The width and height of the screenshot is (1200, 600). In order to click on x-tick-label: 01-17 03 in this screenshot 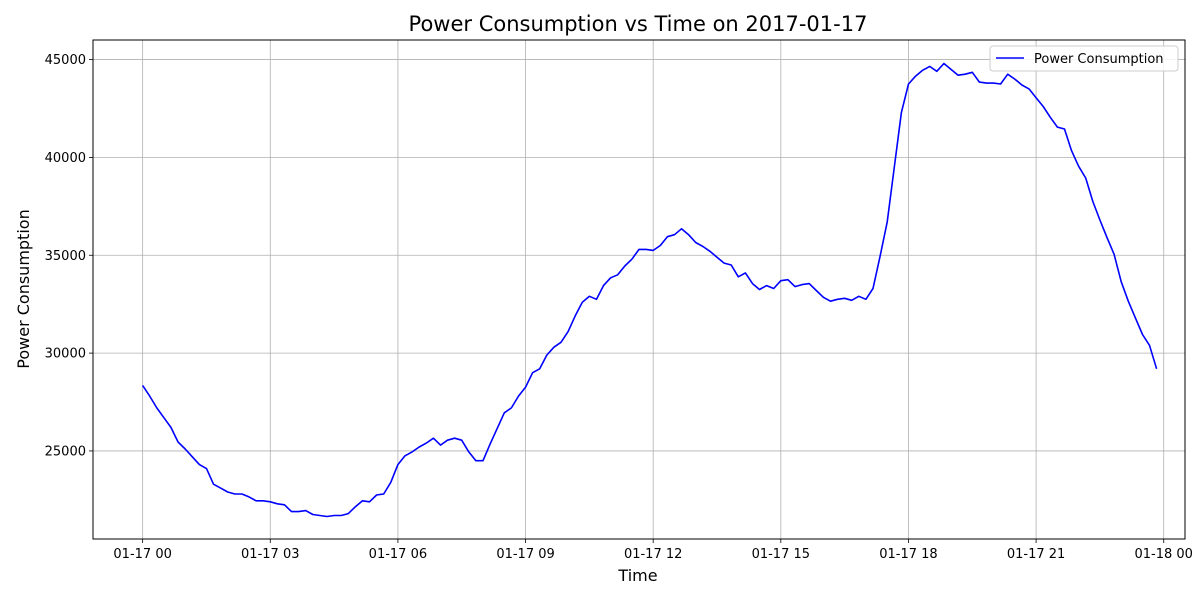, I will do `click(270, 554)`.